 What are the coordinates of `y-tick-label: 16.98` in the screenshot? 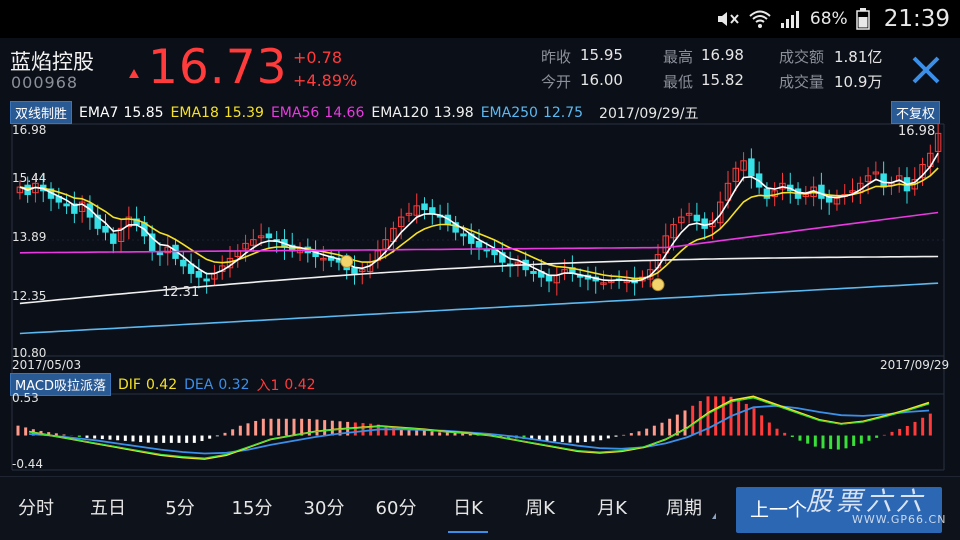 It's located at (29, 130).